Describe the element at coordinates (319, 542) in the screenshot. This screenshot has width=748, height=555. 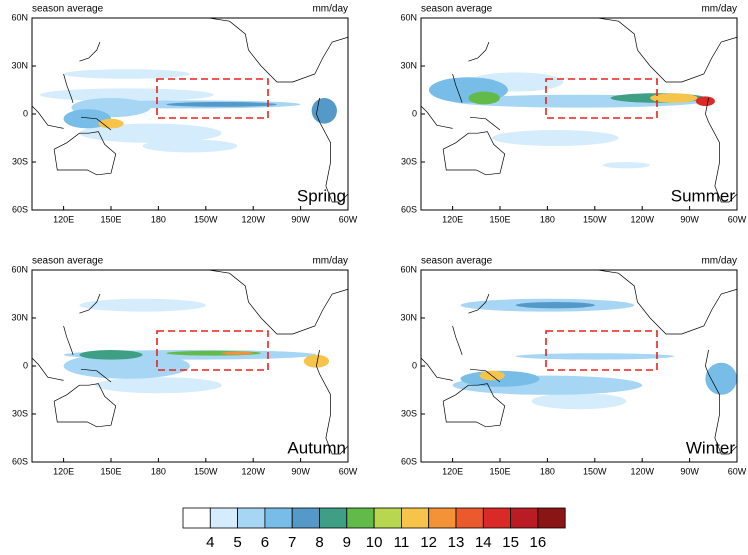
I see `colorbar-label: 8` at that location.